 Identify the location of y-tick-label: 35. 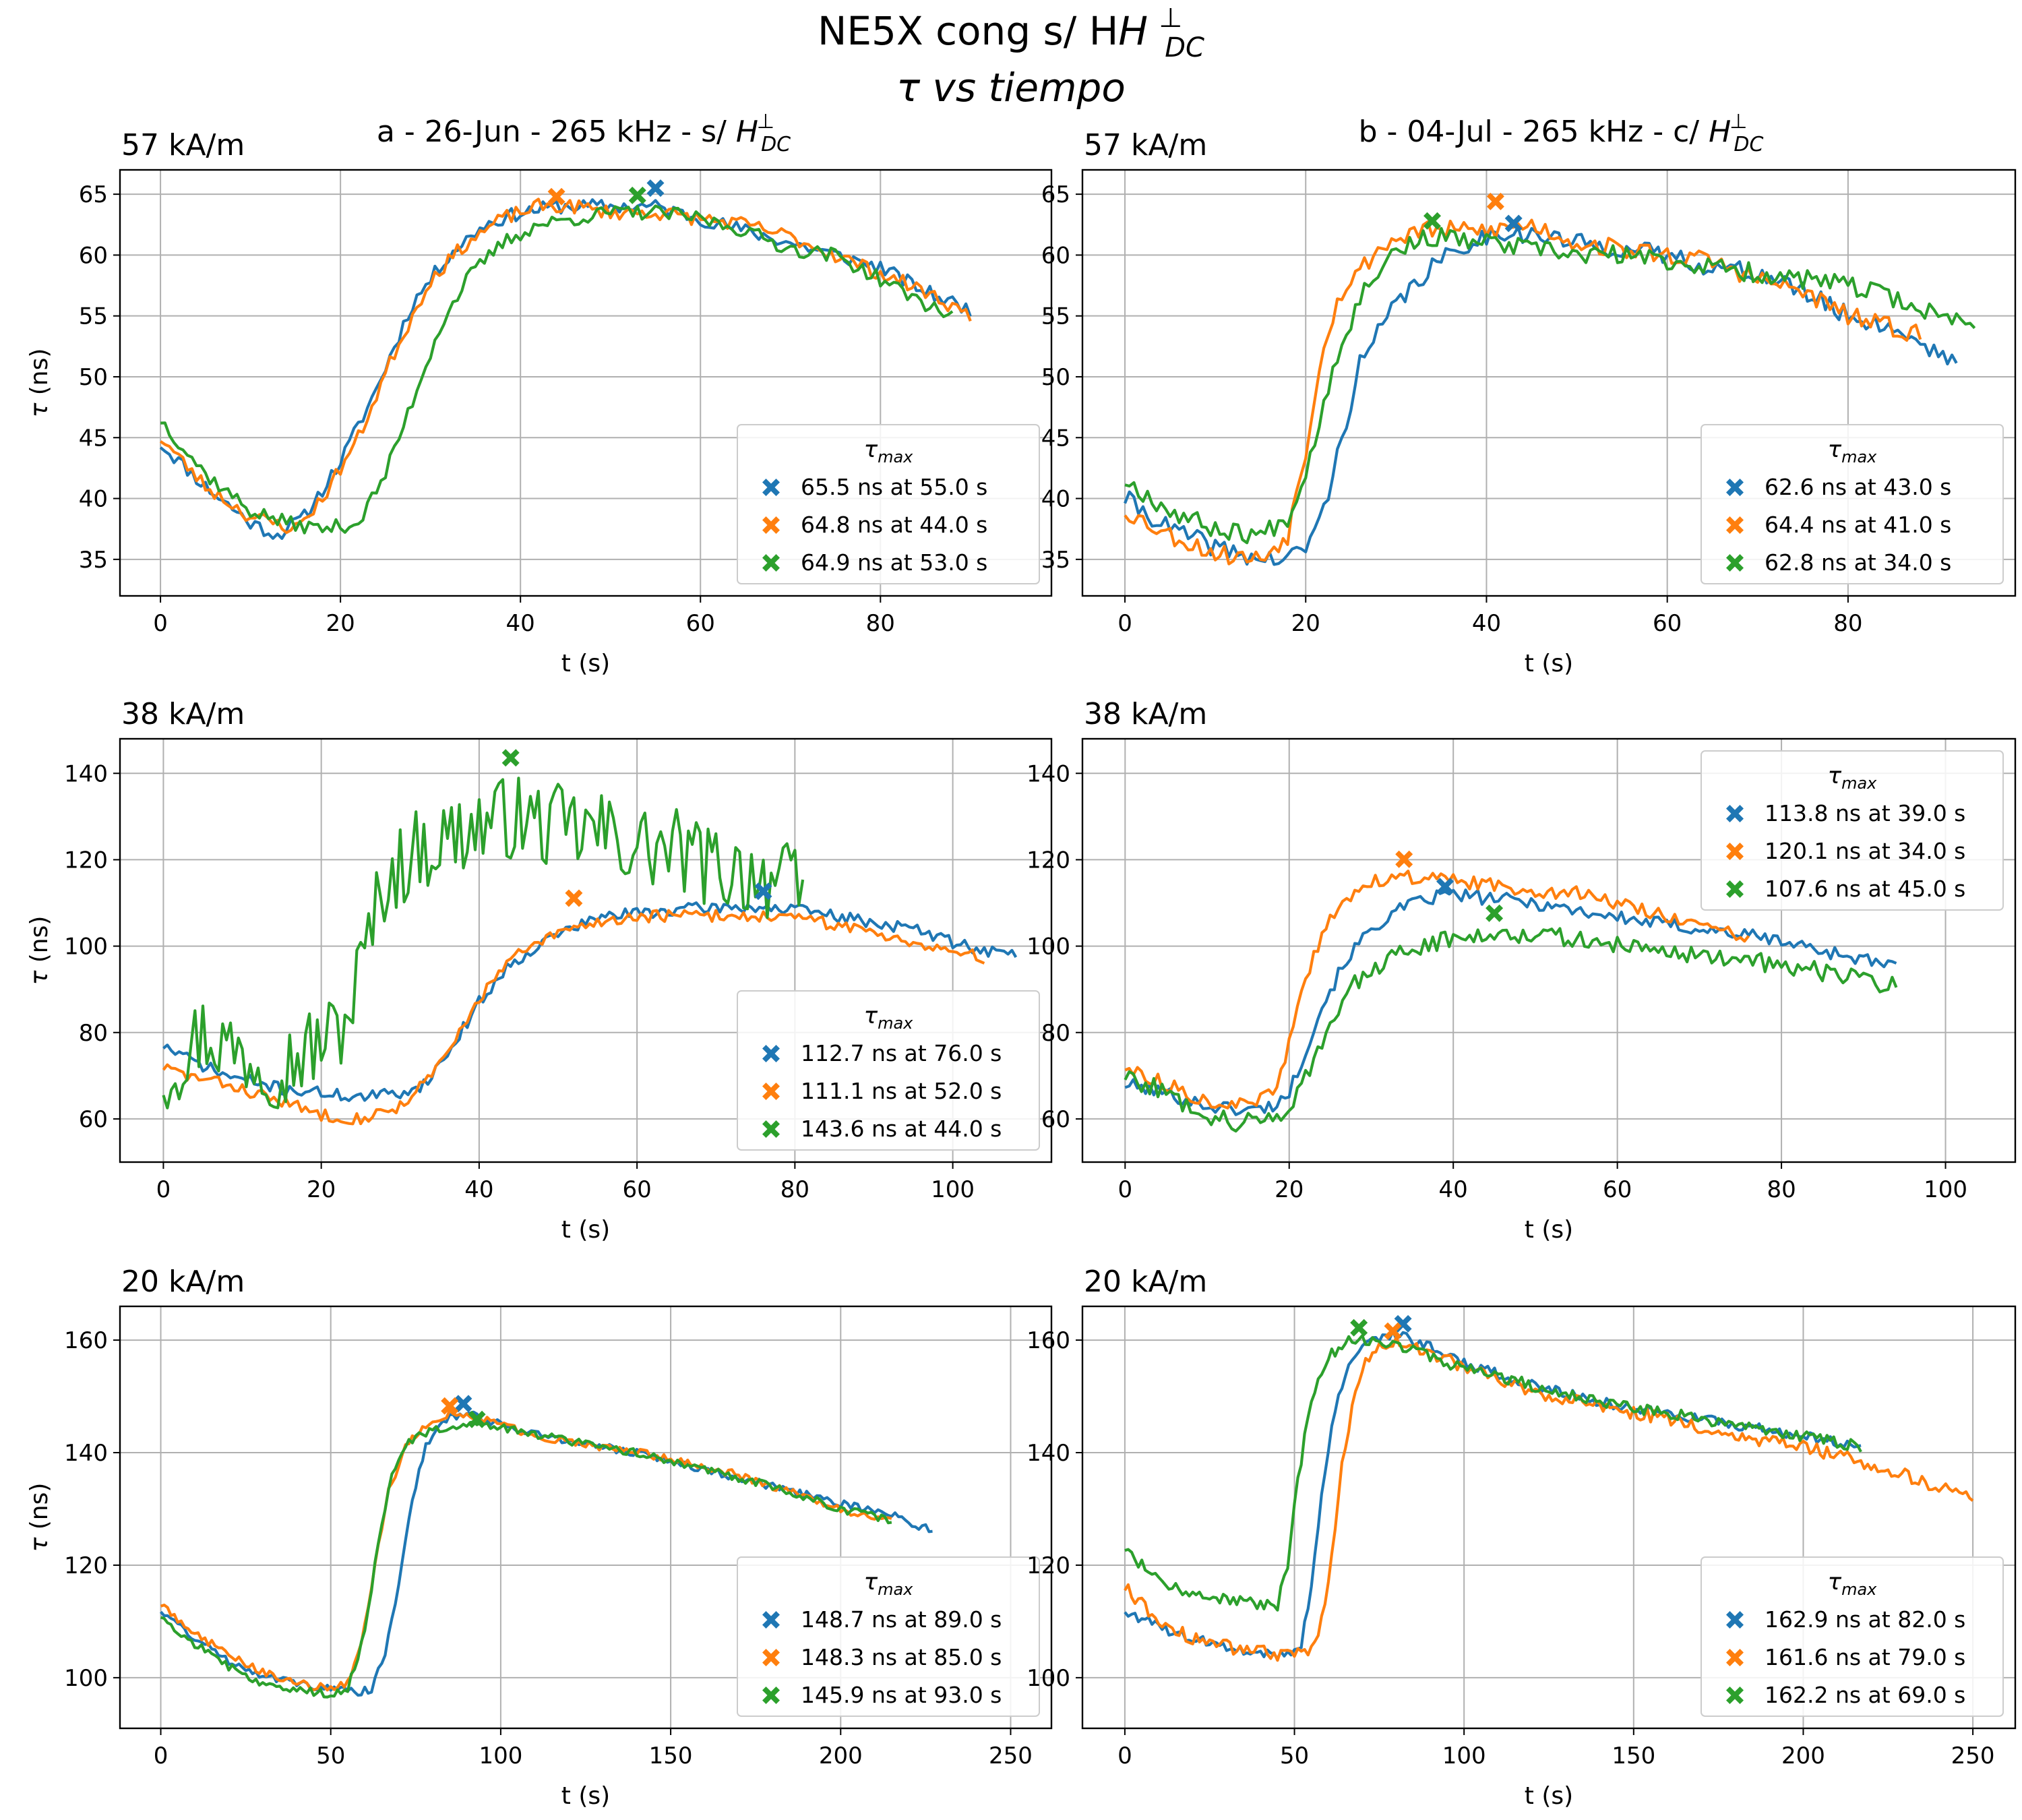
(1055, 560).